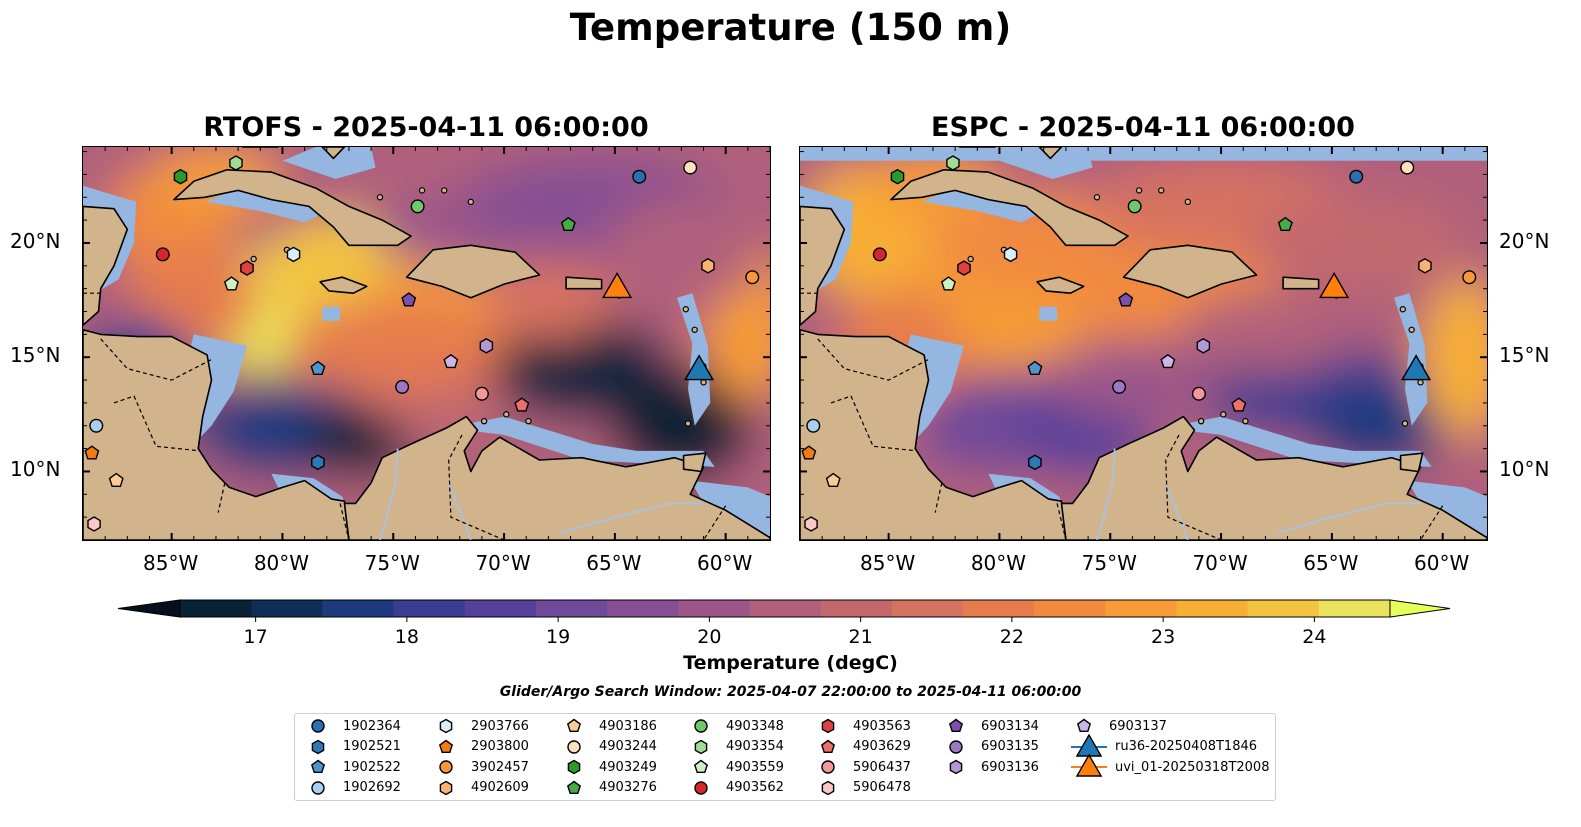 The width and height of the screenshot is (1581, 827). Describe the element at coordinates (1220, 563) in the screenshot. I see `lon-tick-label: 70°W` at that location.